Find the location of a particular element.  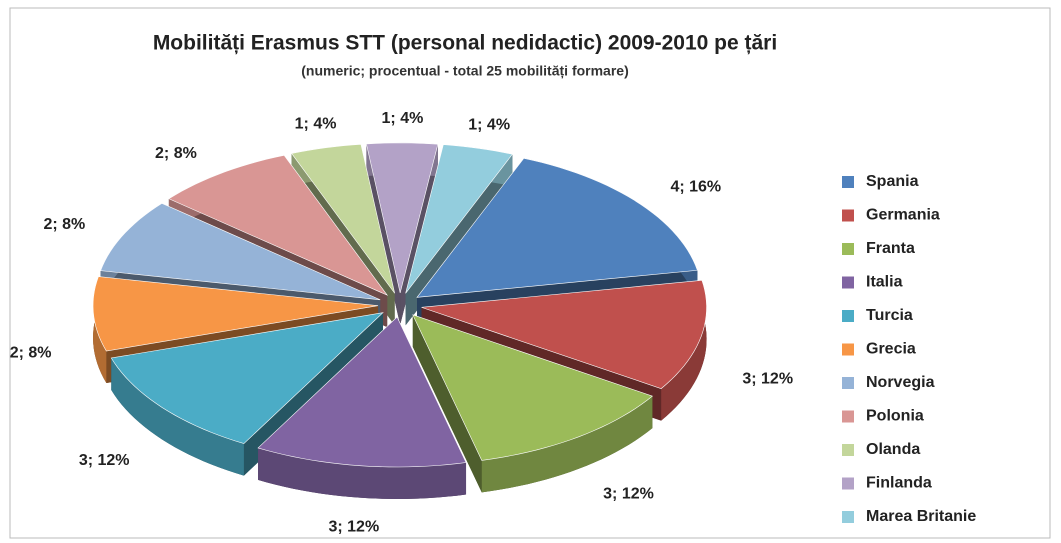

legend-label: Italia is located at coordinates (884, 282).